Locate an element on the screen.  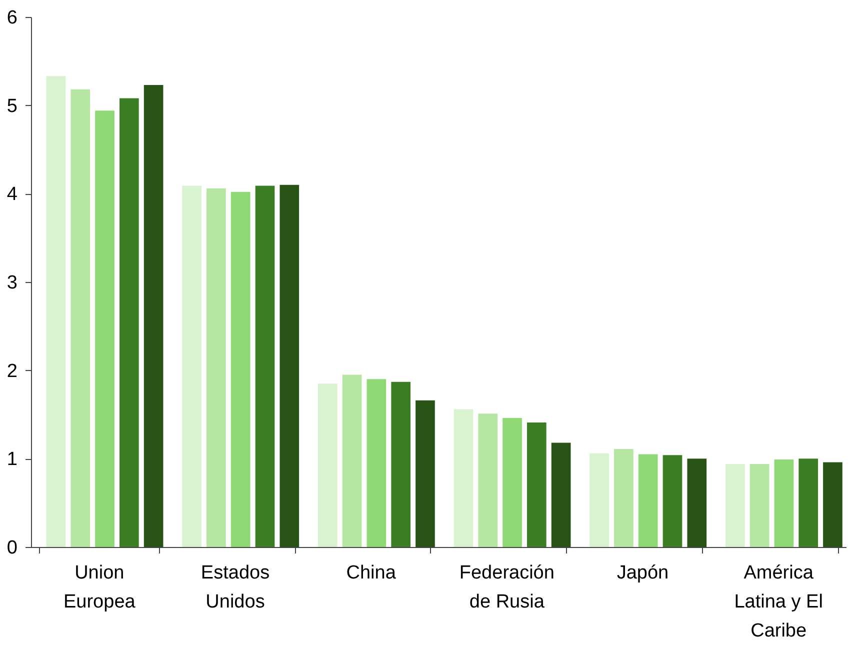
y-tick-label: 1 is located at coordinates (12, 459).